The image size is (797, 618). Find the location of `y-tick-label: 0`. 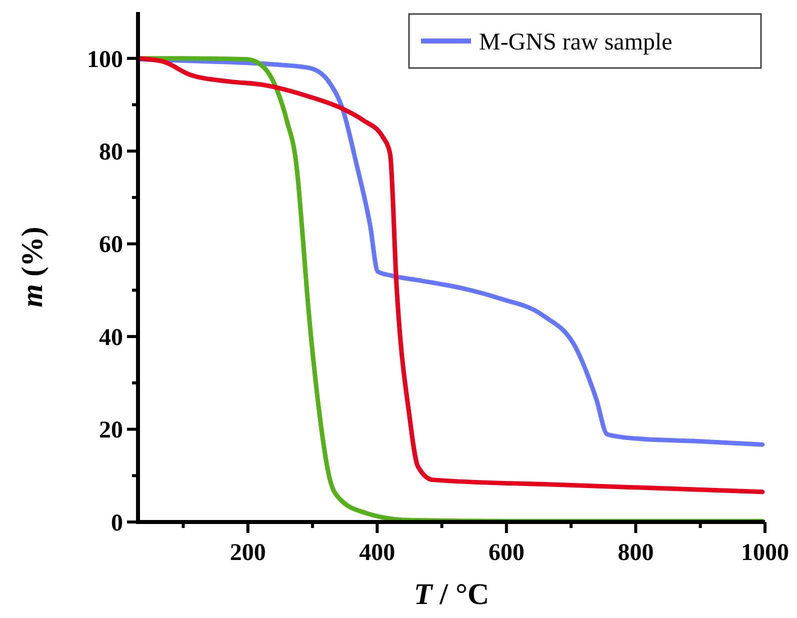

y-tick-label: 0 is located at coordinates (117, 523).